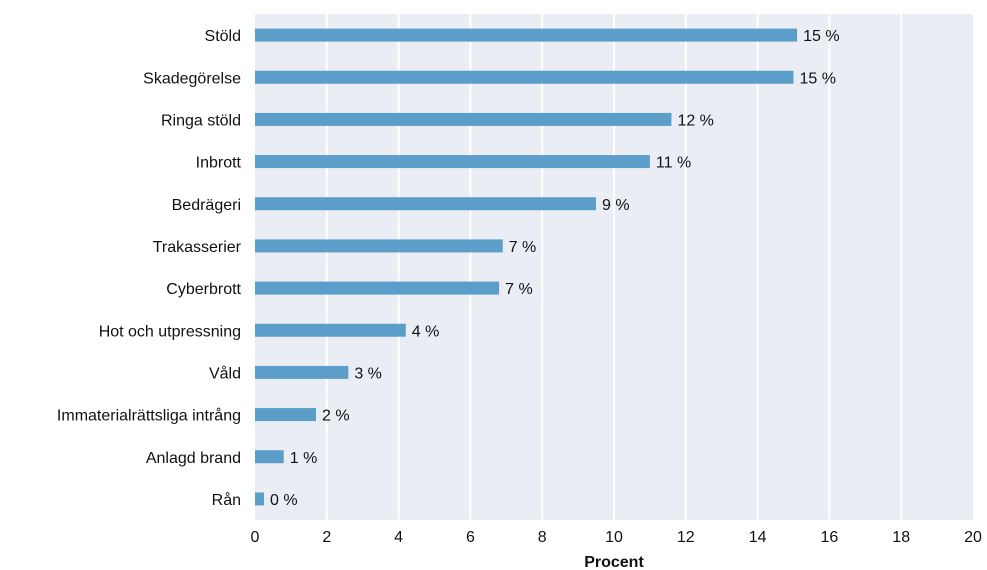 This screenshot has width=987, height=570. What do you see at coordinates (398, 537) in the screenshot?
I see `x-tick-label: 4` at bounding box center [398, 537].